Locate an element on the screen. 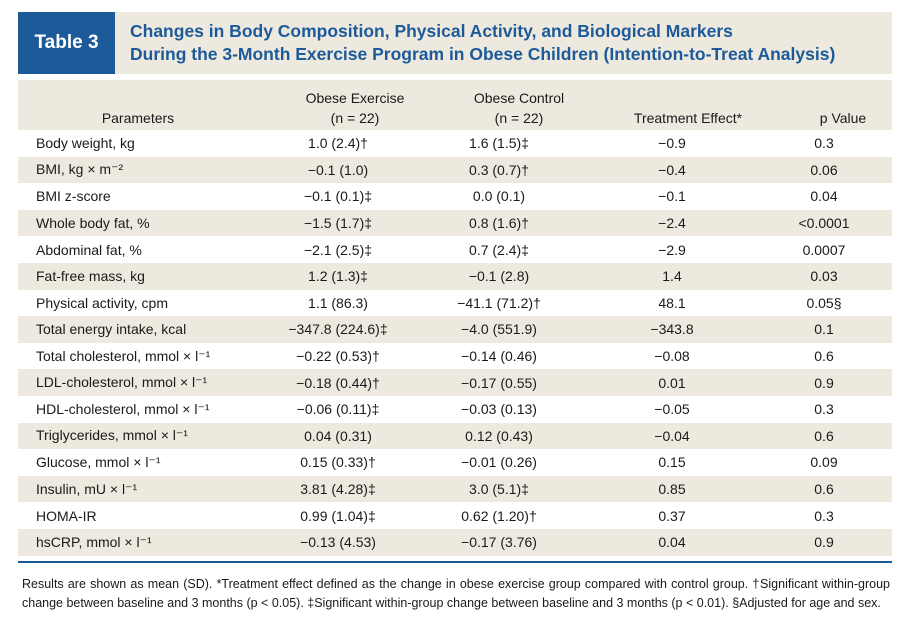 The image size is (908, 635). p-value-cell: 0.06 is located at coordinates (824, 170).